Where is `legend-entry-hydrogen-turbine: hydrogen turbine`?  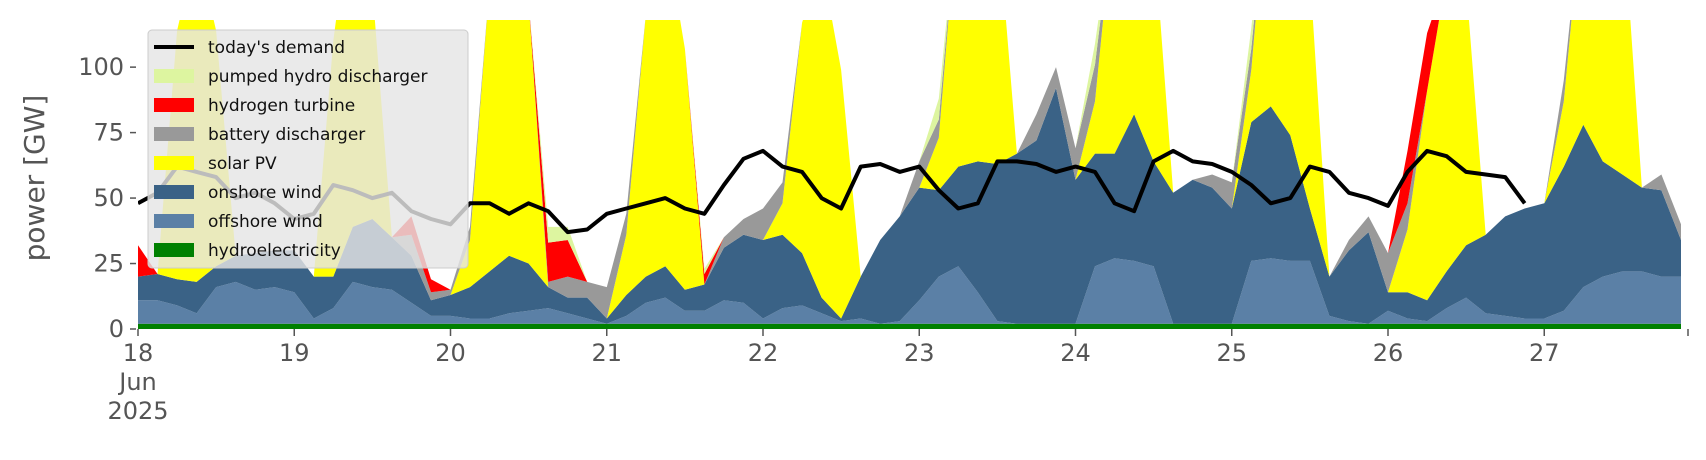
legend-entry-hydrogen-turbine: hydrogen turbine is located at coordinates (254, 106).